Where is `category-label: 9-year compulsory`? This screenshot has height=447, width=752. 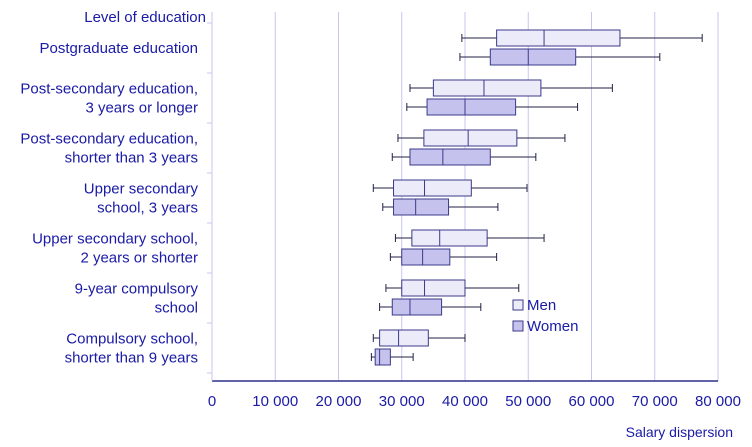 category-label: 9-year compulsory is located at coordinates (137, 289).